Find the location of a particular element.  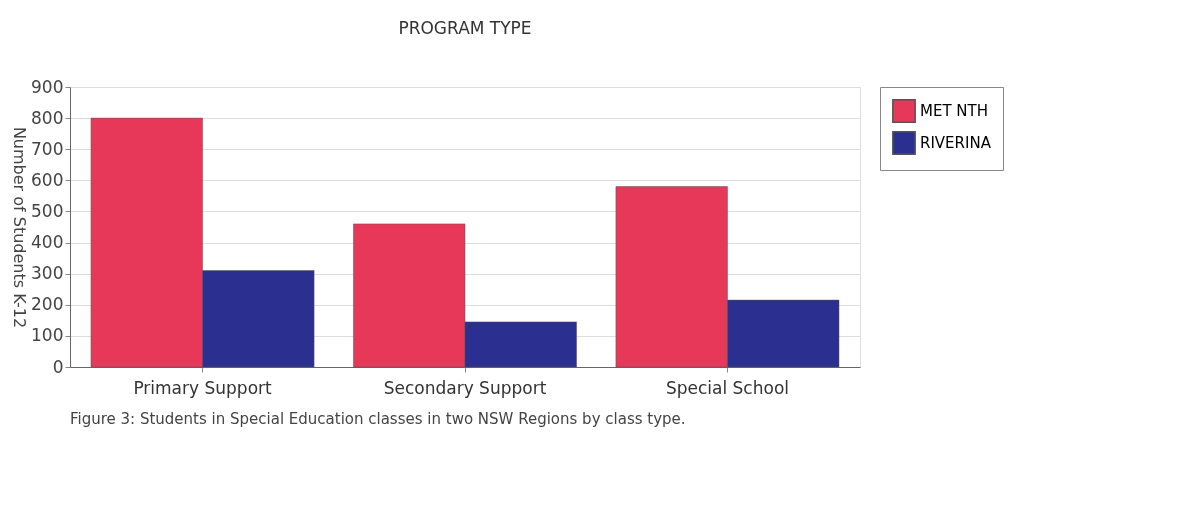

y-tick-label: 400 is located at coordinates (47, 242).